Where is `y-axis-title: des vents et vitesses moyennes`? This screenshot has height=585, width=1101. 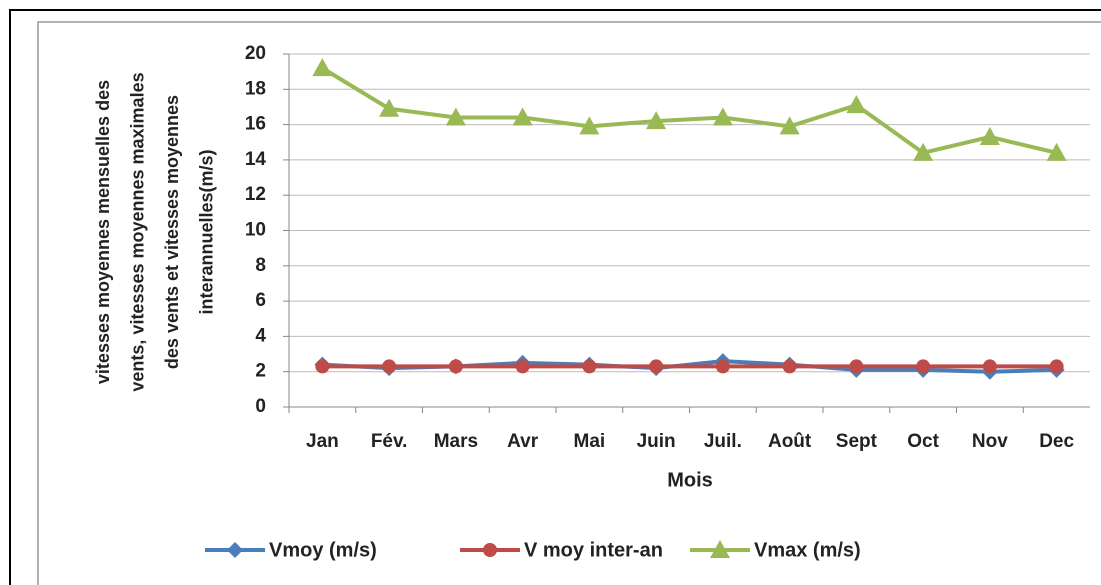 y-axis-title: des vents et vitesses moyennes is located at coordinates (172, 232).